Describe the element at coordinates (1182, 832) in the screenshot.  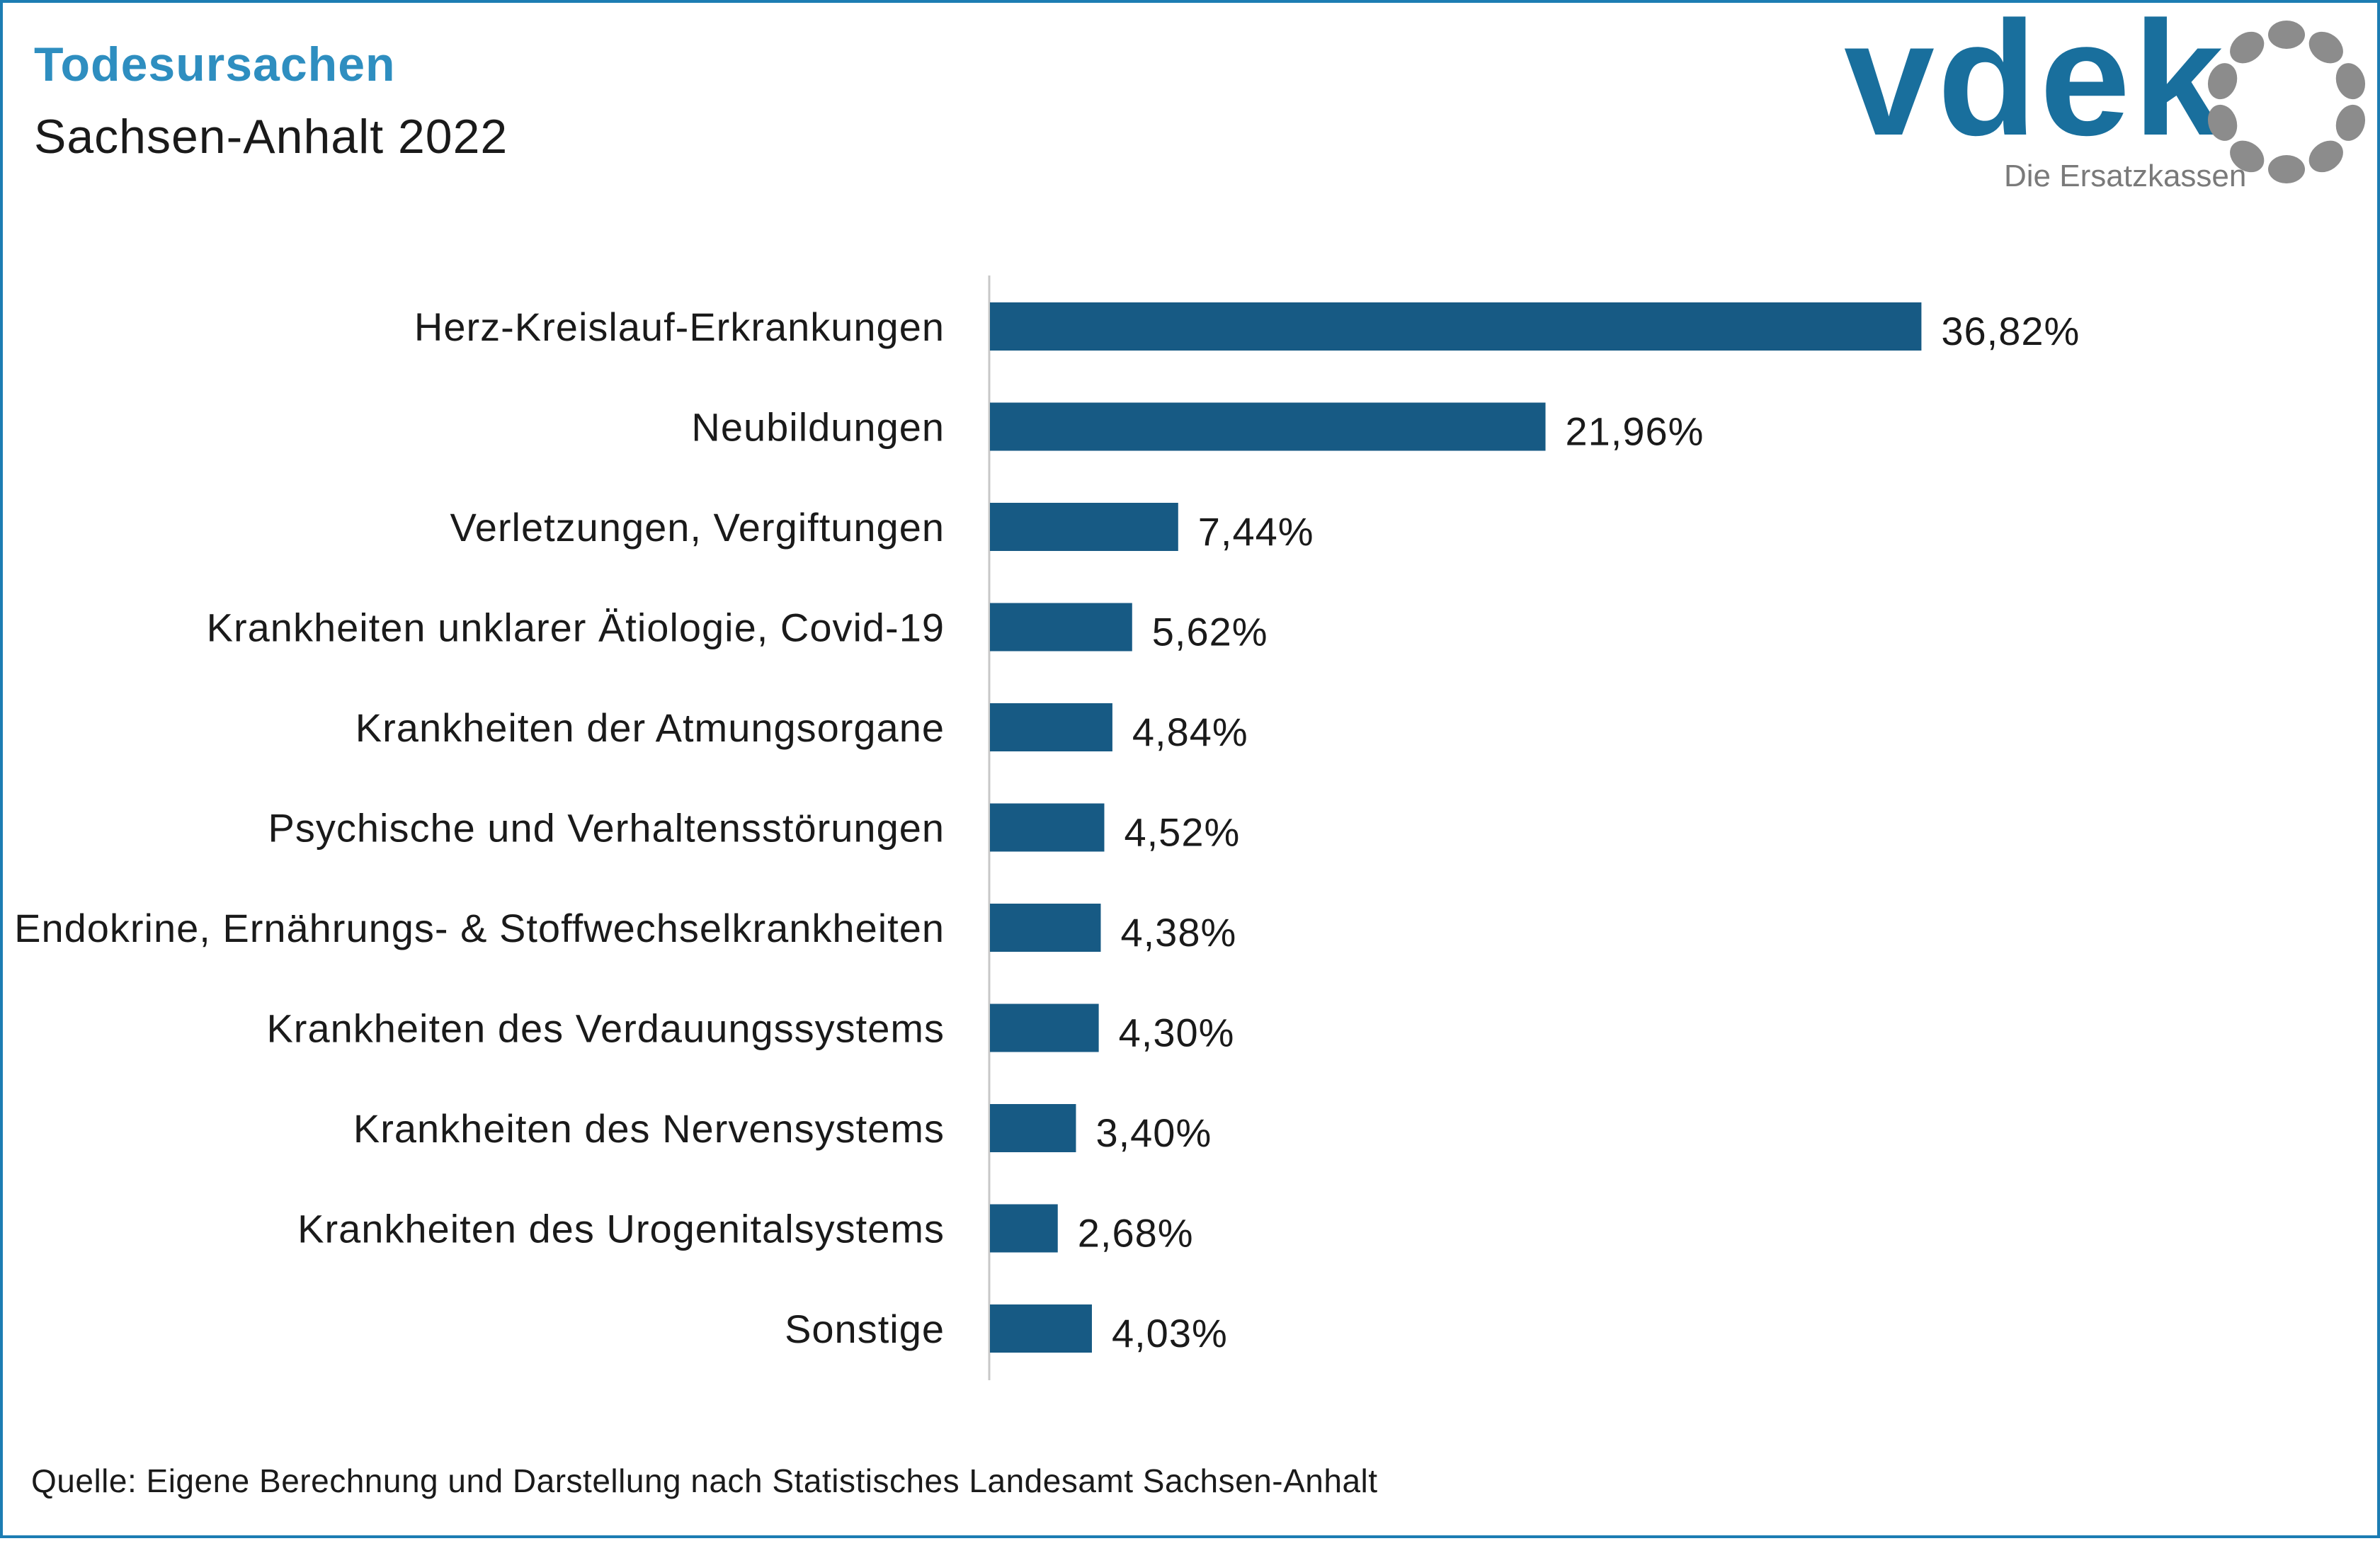
I see `value-label: 4,52%` at that location.